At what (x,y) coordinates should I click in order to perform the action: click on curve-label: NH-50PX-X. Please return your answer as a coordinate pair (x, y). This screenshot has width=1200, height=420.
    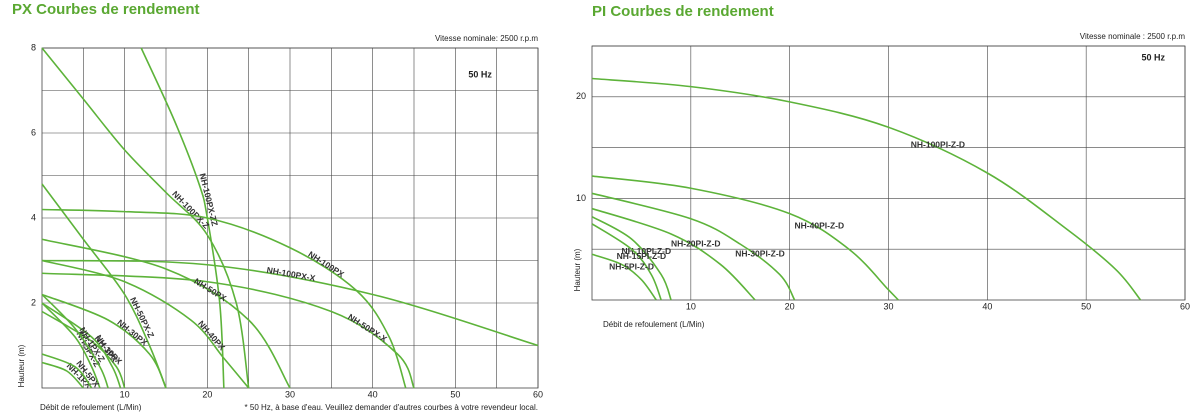
    Looking at the image, I should click on (367, 328).